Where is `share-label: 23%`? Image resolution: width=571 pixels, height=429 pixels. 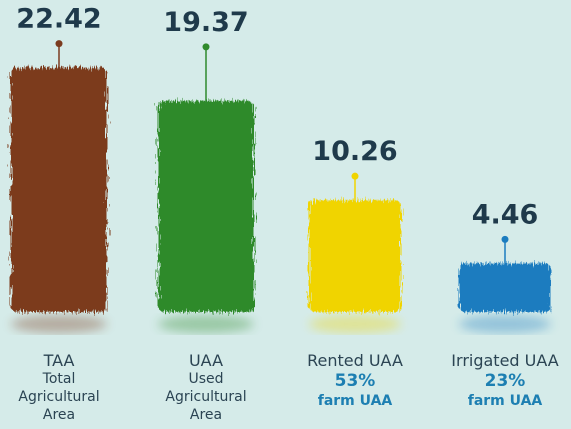 share-label: 23% is located at coordinates (505, 381).